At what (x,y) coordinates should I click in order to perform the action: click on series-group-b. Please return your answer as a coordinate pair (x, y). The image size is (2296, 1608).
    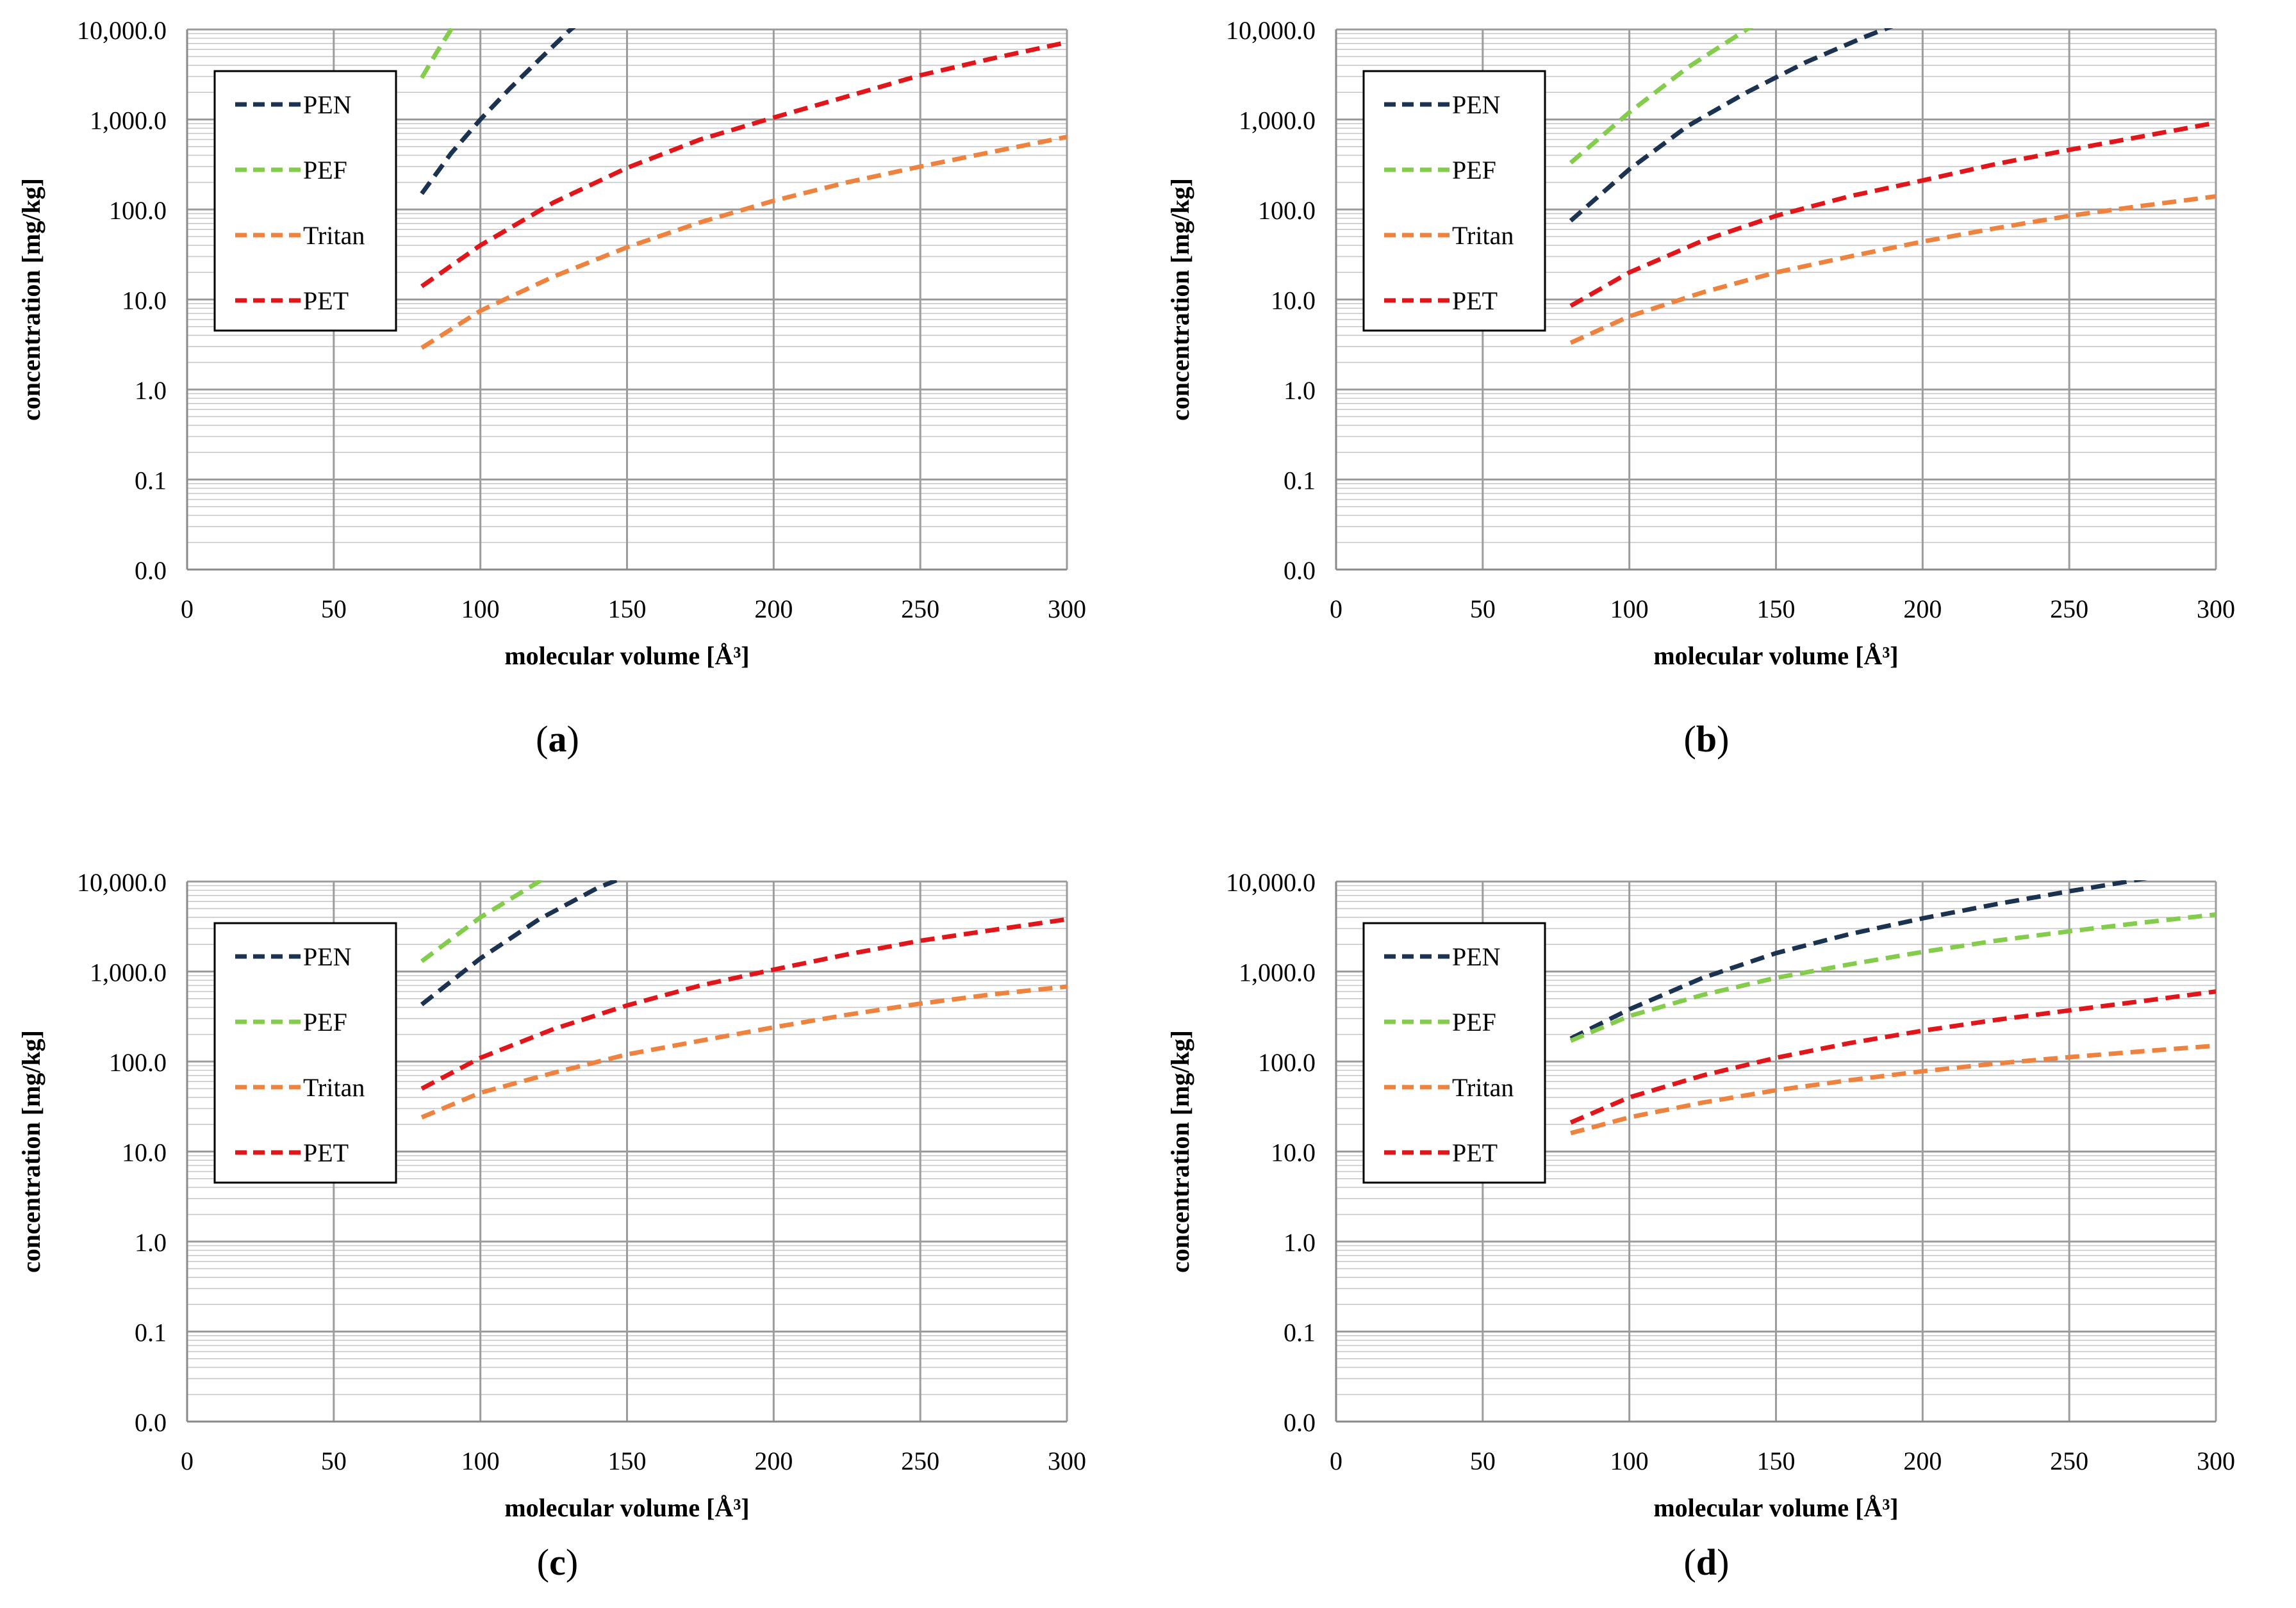
    Looking at the image, I should click on (1892, 186).